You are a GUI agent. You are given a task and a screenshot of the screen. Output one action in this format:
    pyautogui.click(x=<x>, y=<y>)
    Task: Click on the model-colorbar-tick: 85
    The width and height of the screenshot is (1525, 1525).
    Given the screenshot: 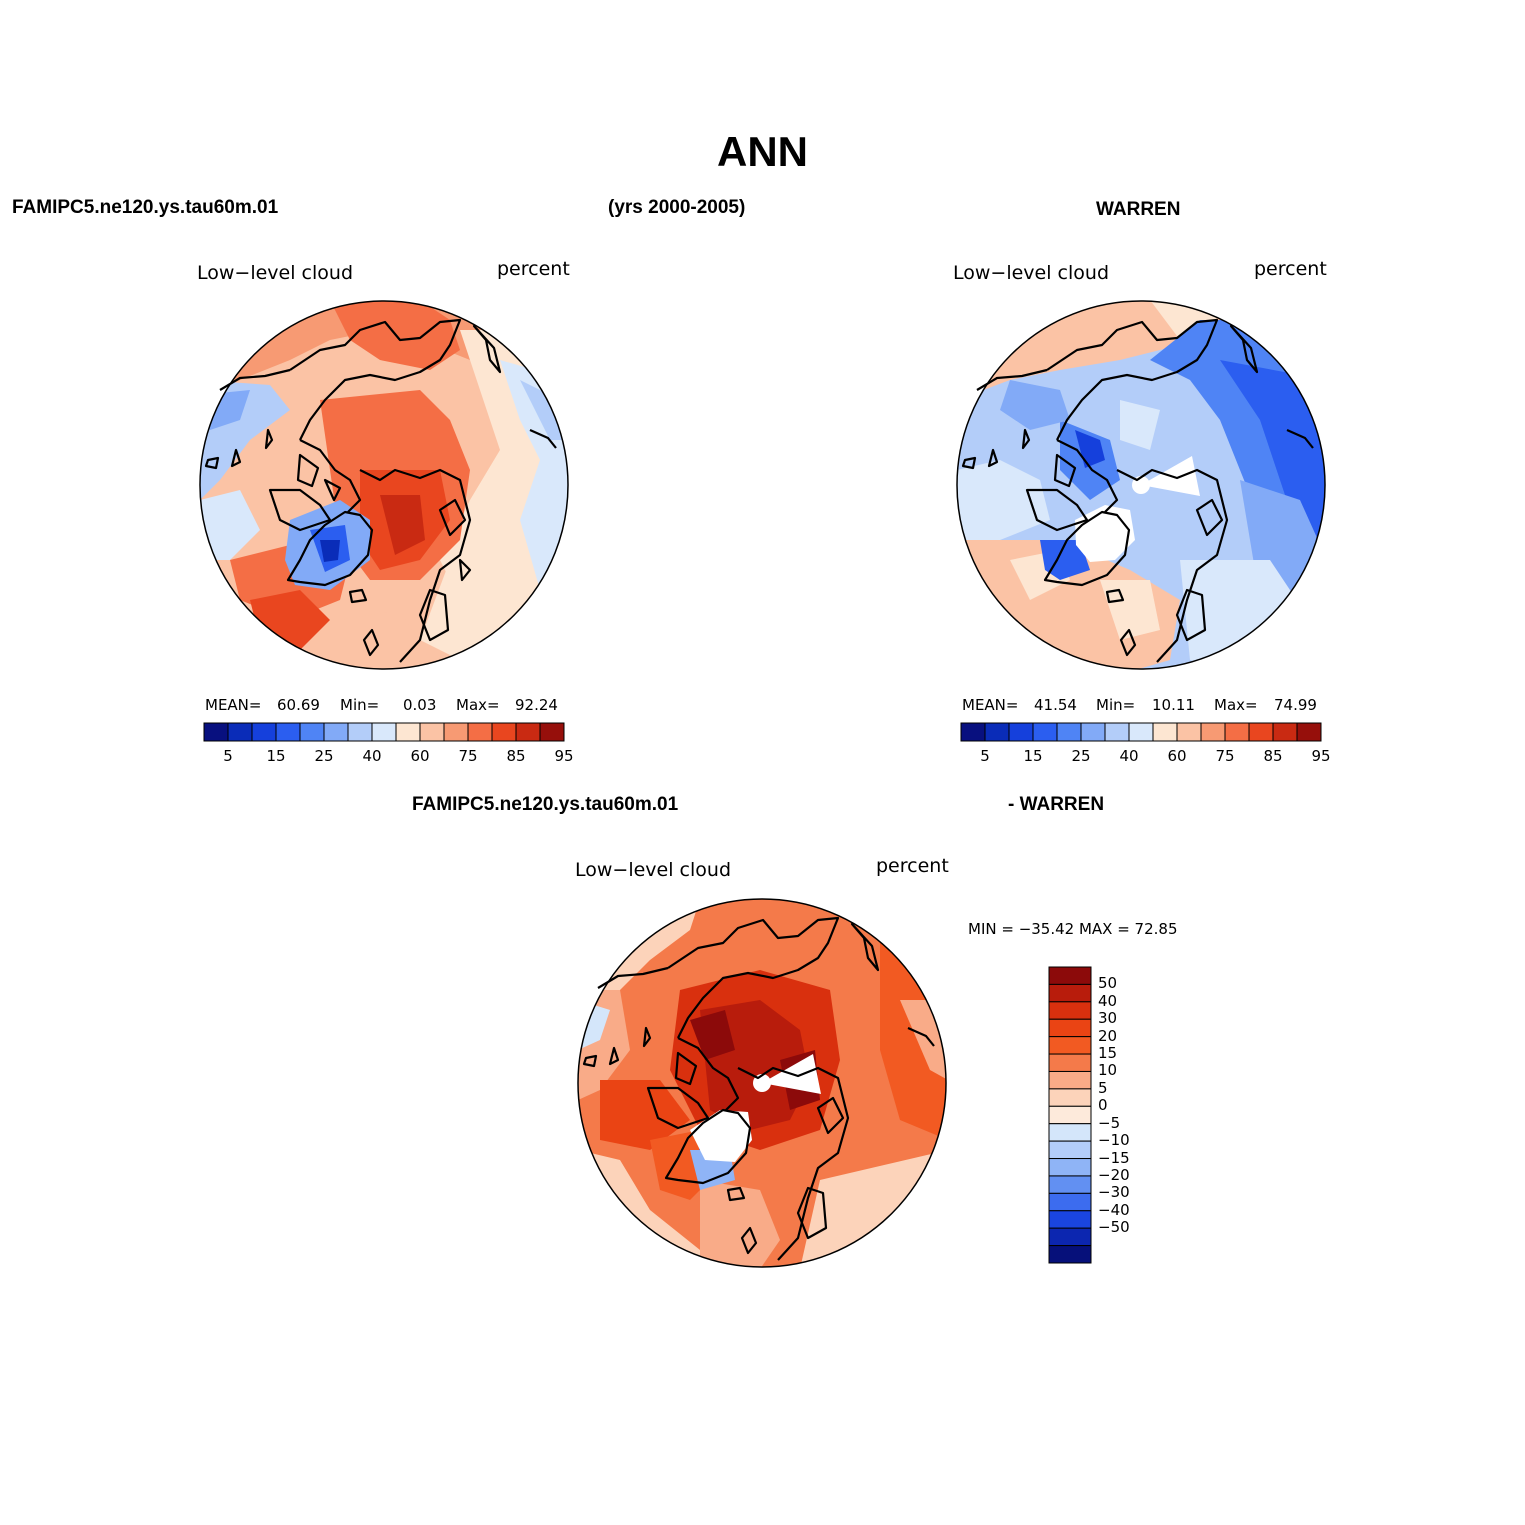 What is the action you would take?
    pyautogui.click(x=516, y=756)
    